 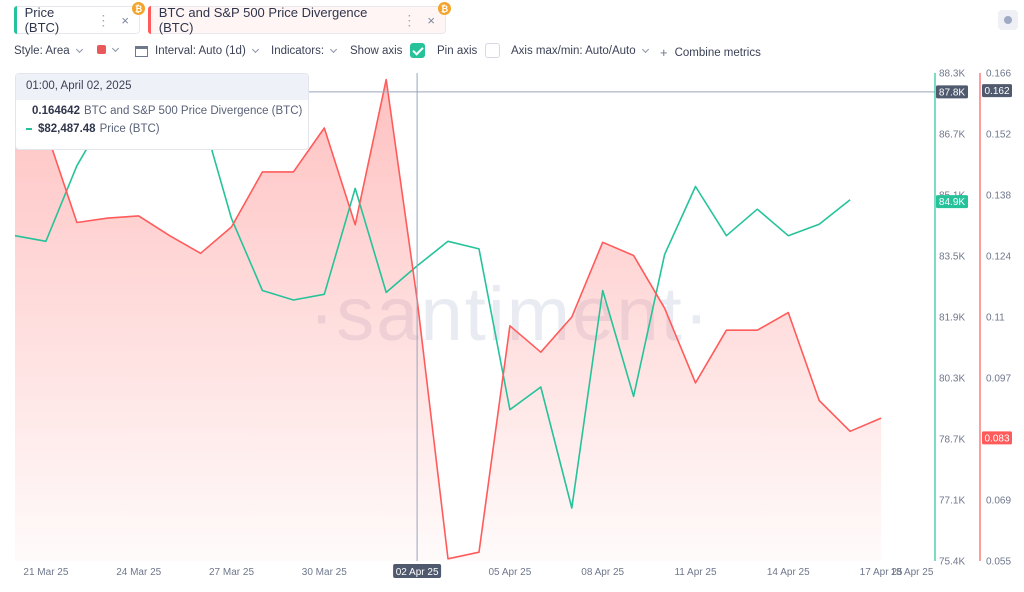 I want to click on x-axis-tick: 17 Apr 25, so click(x=881, y=572).